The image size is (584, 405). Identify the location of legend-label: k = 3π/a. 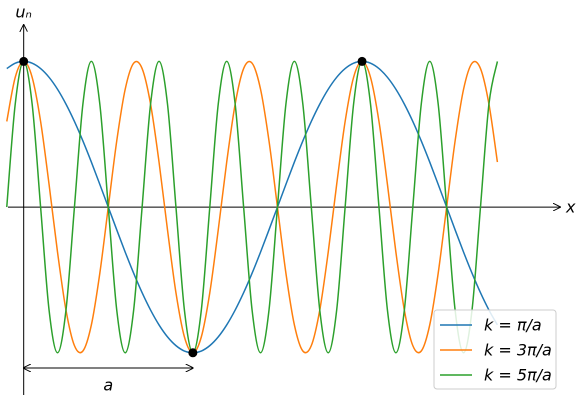
(518, 350).